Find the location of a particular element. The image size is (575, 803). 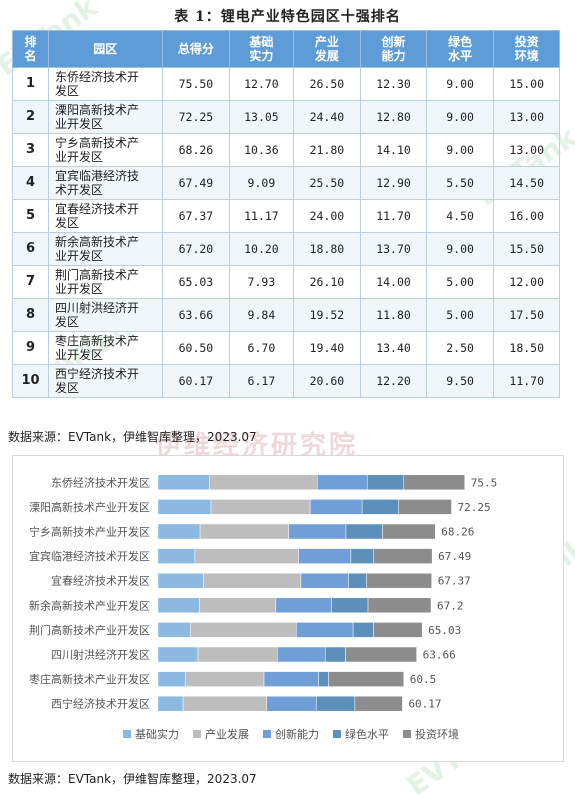

score-cell: 5.00 is located at coordinates (460, 282).